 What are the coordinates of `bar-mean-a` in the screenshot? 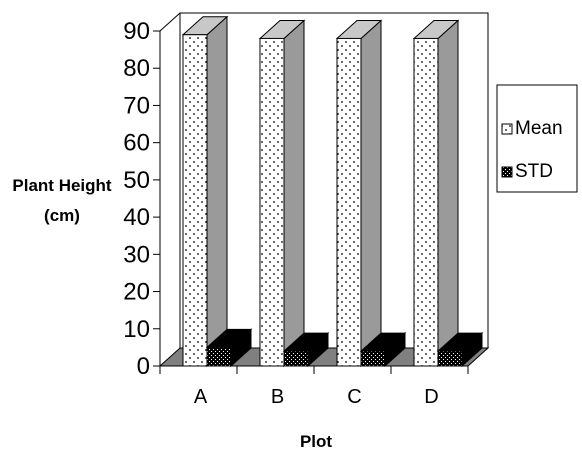 It's located at (205, 191).